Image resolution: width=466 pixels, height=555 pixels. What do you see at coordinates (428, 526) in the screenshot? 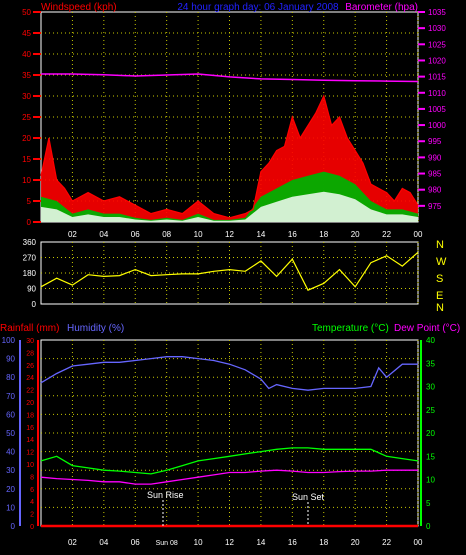
I see `temp-y-tick: 0` at bounding box center [428, 526].